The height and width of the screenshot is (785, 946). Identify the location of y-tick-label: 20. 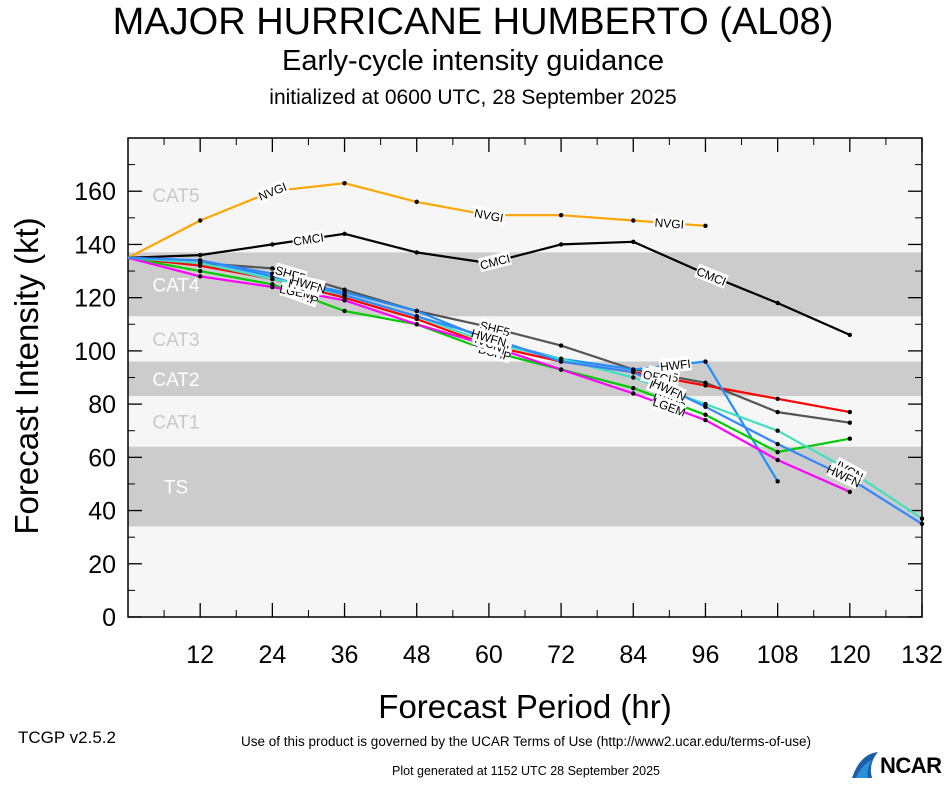
(102, 565).